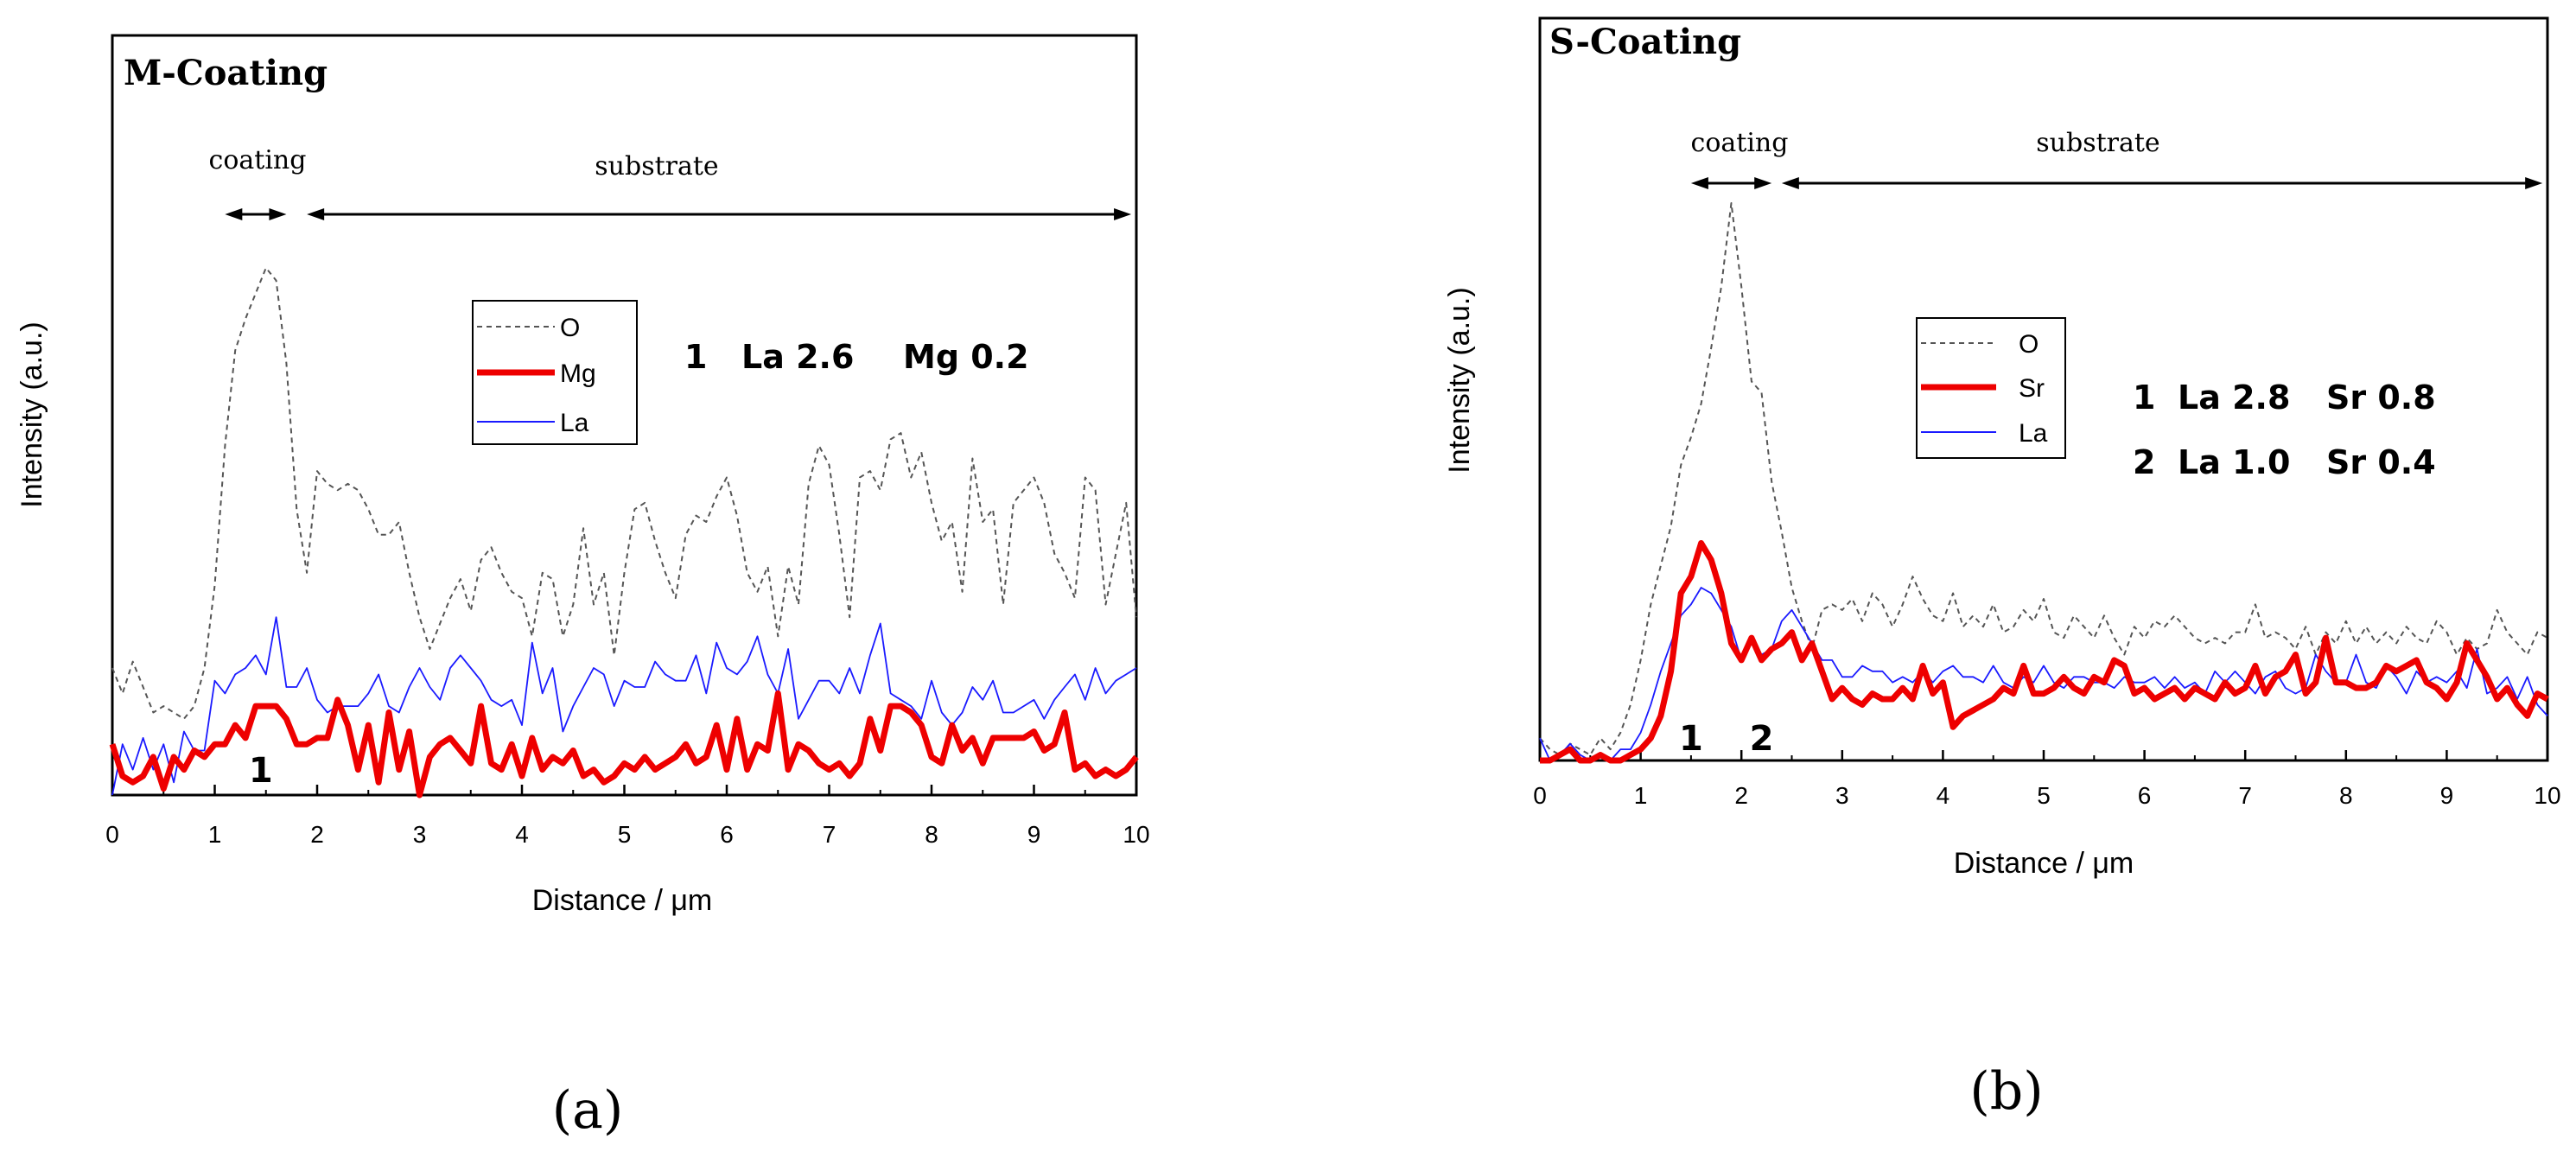 The image size is (2576, 1158). What do you see at coordinates (588, 1110) in the screenshot?
I see `panel-label-a: (a)` at bounding box center [588, 1110].